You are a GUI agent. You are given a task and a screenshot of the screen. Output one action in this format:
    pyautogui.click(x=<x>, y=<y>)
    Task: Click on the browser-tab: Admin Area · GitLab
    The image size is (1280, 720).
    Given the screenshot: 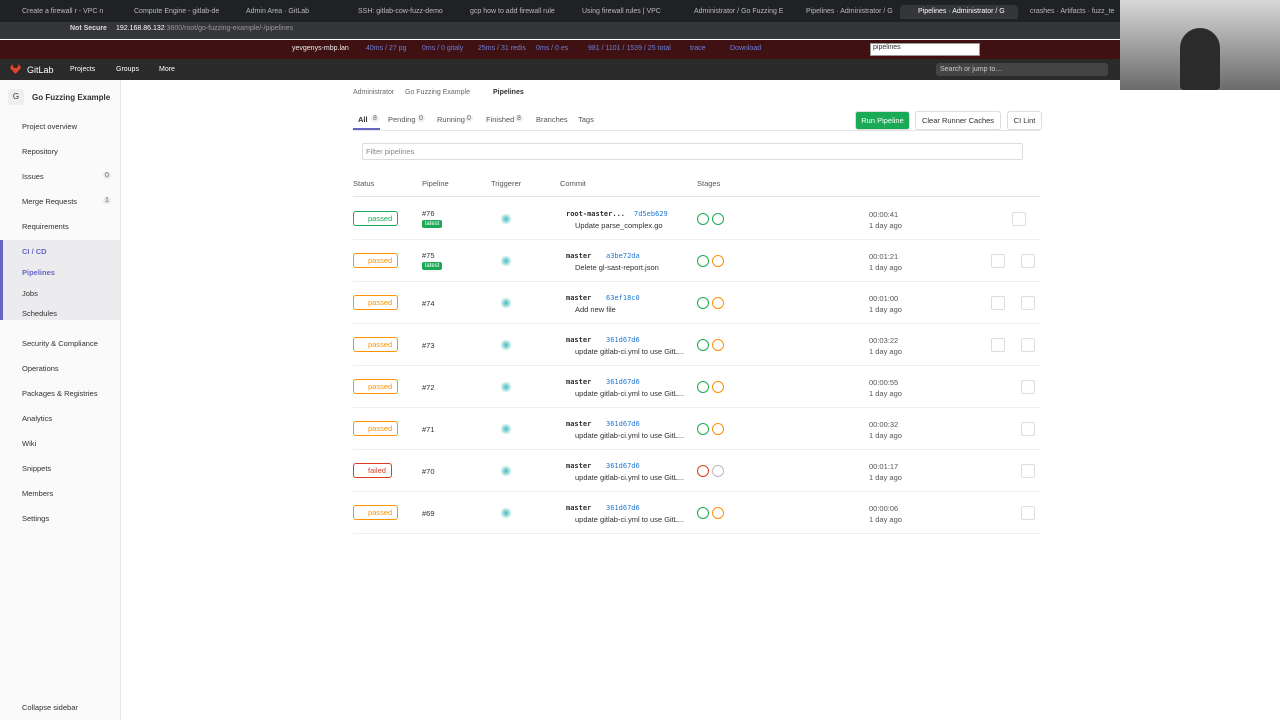 What is the action you would take?
    pyautogui.click(x=278, y=11)
    